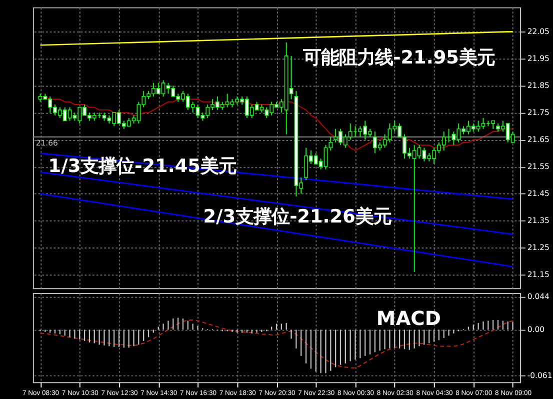 Image resolution: width=553 pixels, height=399 pixels. What do you see at coordinates (47, 143) in the screenshot?
I see `ref-line-label: 21.66` at bounding box center [47, 143].